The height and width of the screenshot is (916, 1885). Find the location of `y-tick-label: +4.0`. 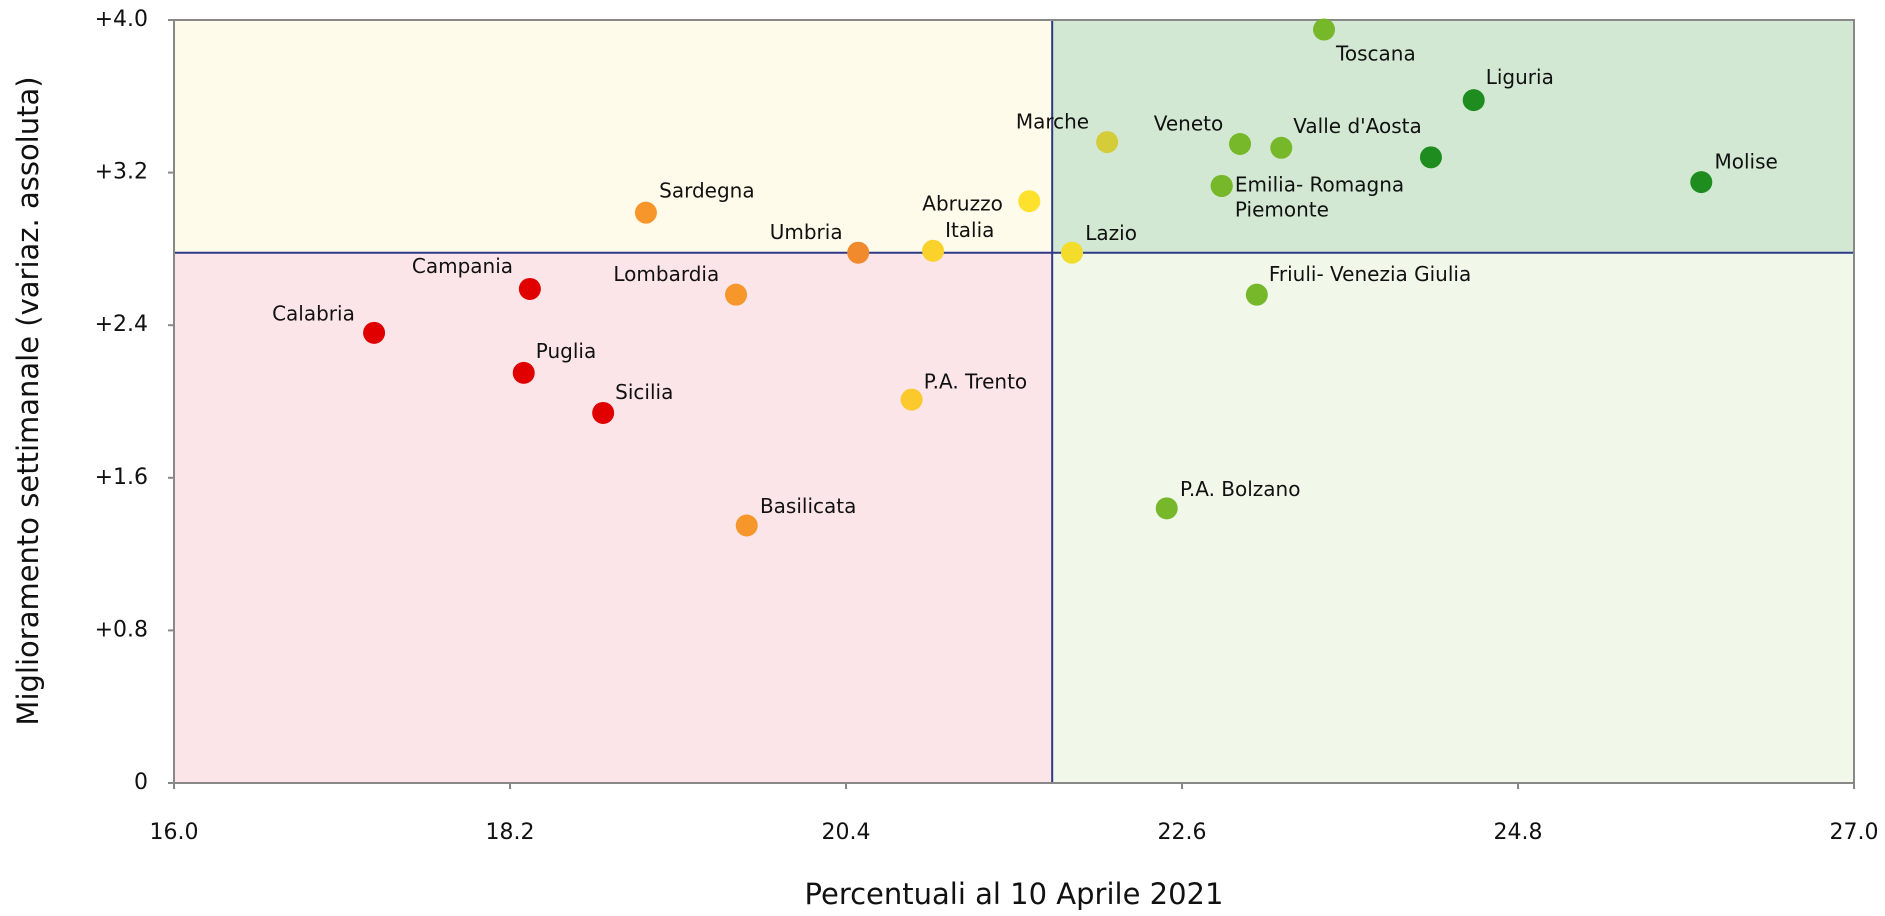

y-tick-label: +4.0 is located at coordinates (121, 19).